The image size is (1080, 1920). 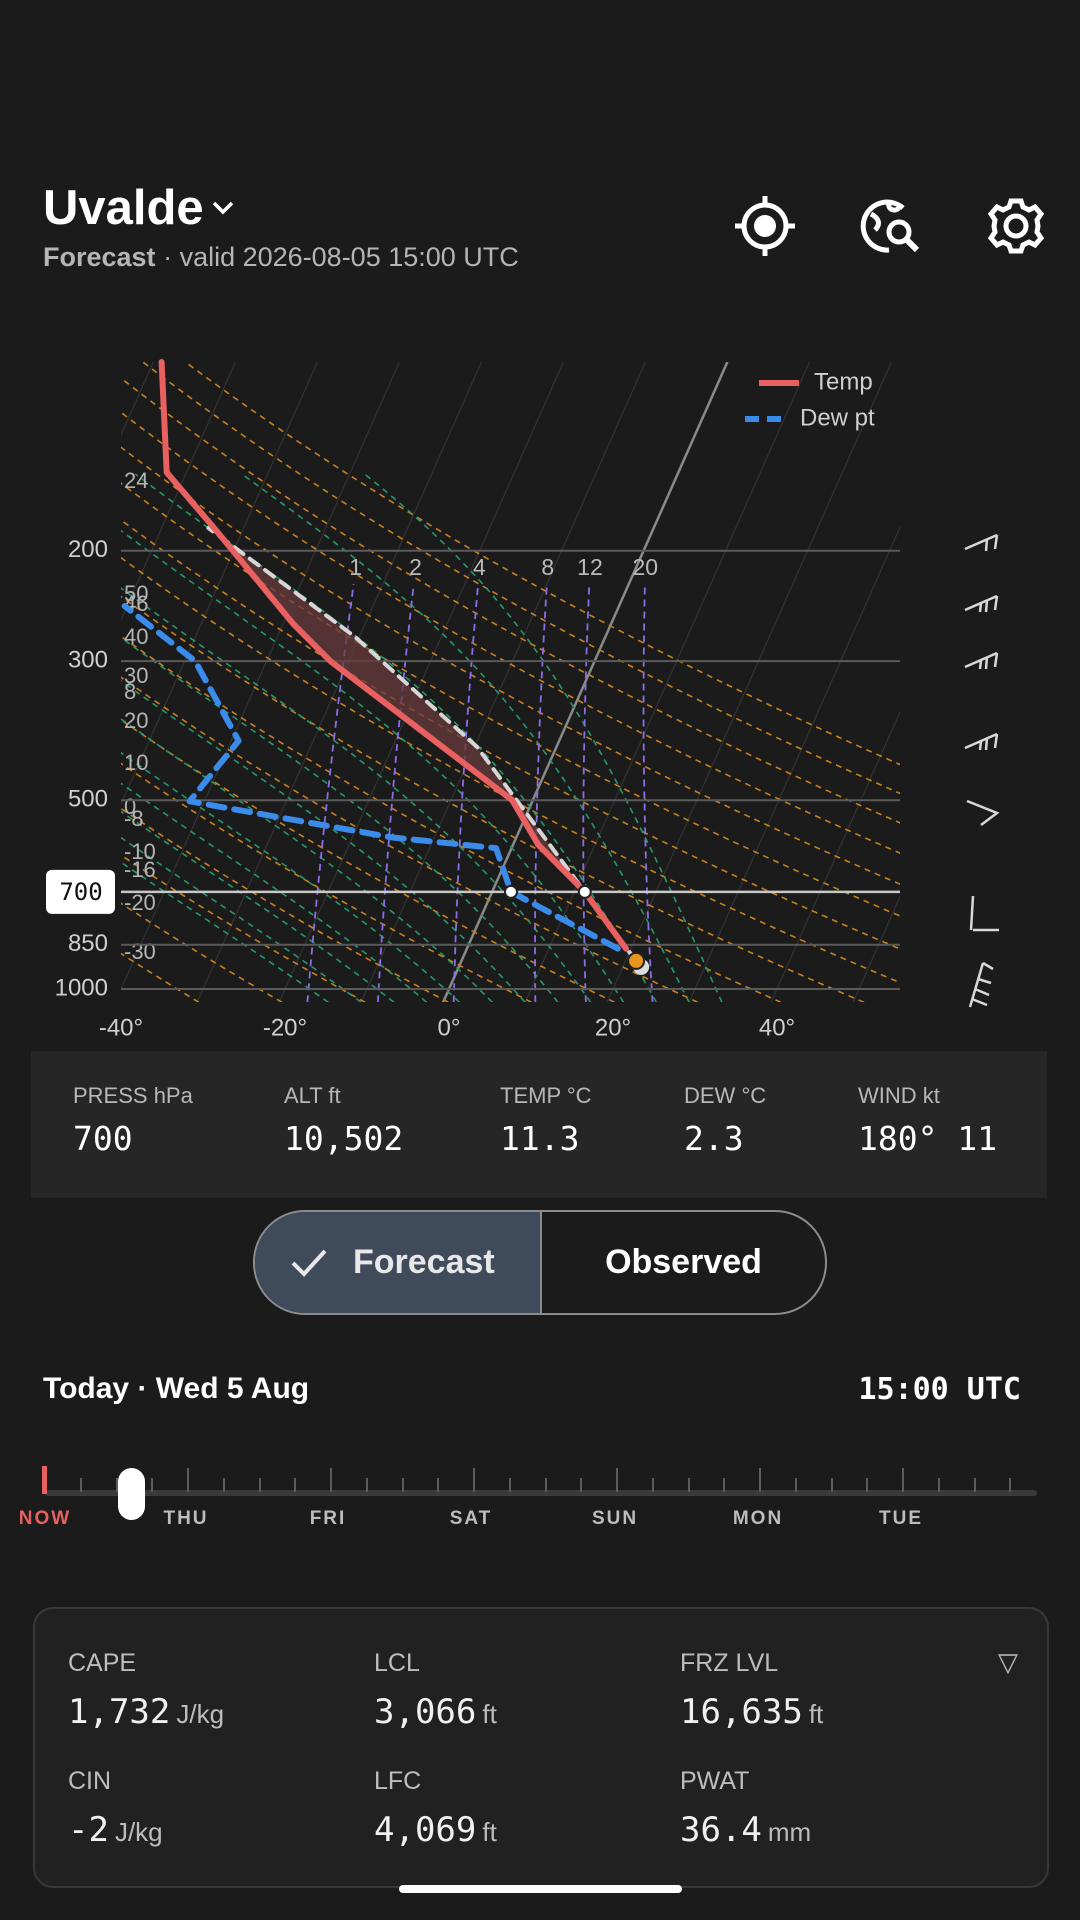 I want to click on line-label: 50, so click(x=136, y=593).